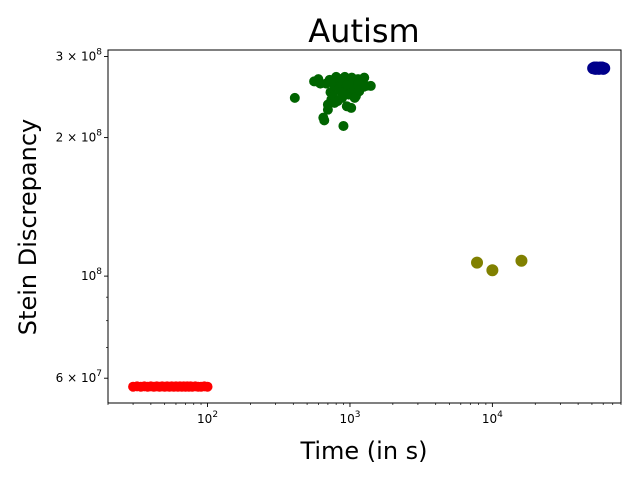  What do you see at coordinates (207, 418) in the screenshot?
I see `x-tick-label: 10²` at bounding box center [207, 418].